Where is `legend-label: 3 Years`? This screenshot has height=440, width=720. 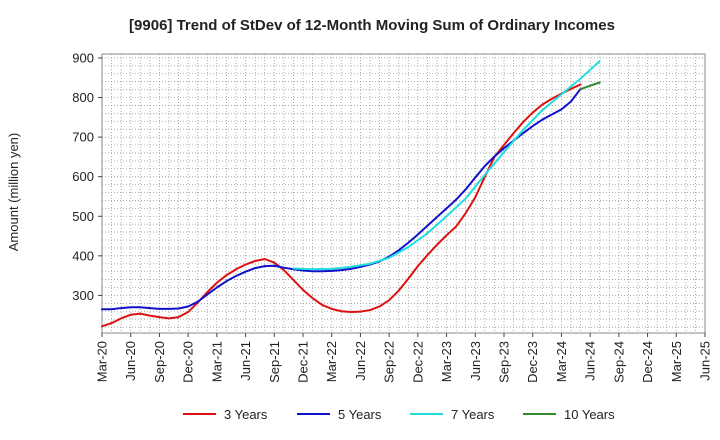 legend-label: 3 Years is located at coordinates (246, 414).